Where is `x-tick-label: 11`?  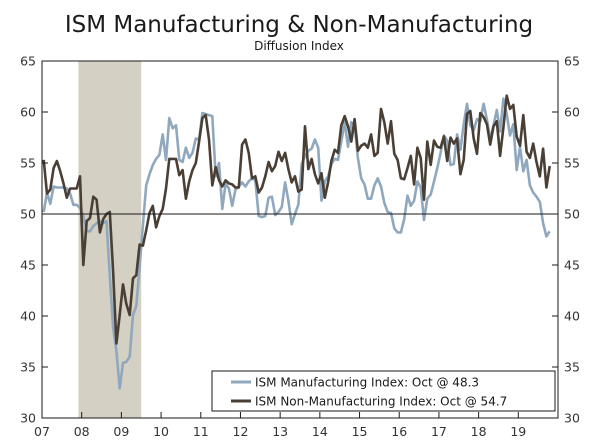
x-tick-label: 11 is located at coordinates (201, 431).